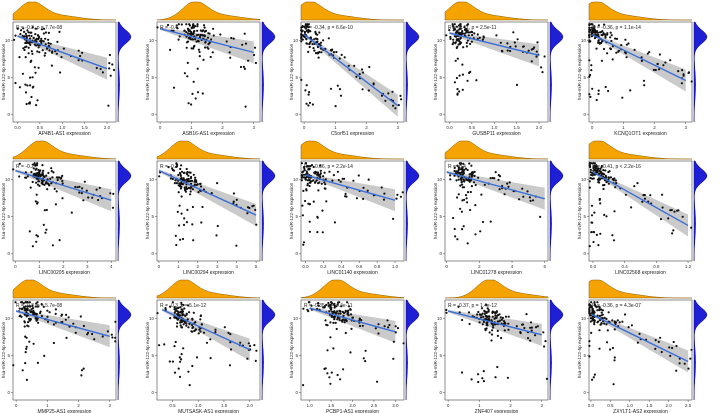 The width and height of the screenshot is (720, 413). What do you see at coordinates (640, 150) in the screenshot?
I see `top-marginal-density` at bounding box center [640, 150].